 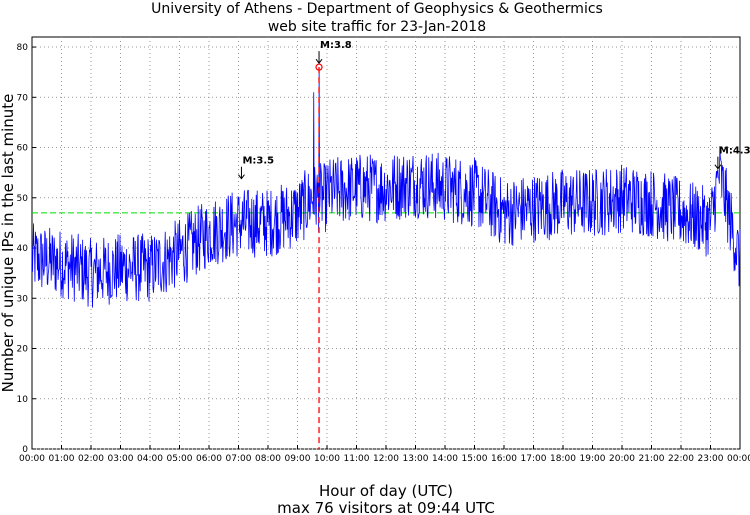 What do you see at coordinates (23, 249) in the screenshot?
I see `y-tick-label: 40` at bounding box center [23, 249].